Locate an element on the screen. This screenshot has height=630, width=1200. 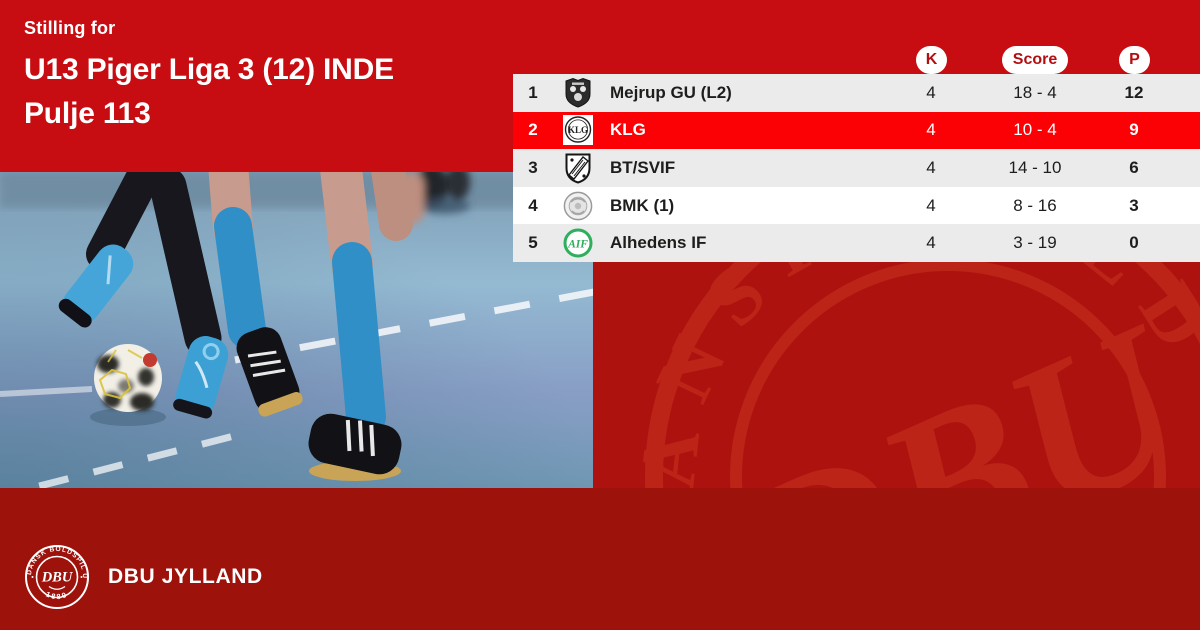
klg-crest-icon: KLG is located at coordinates (578, 131).